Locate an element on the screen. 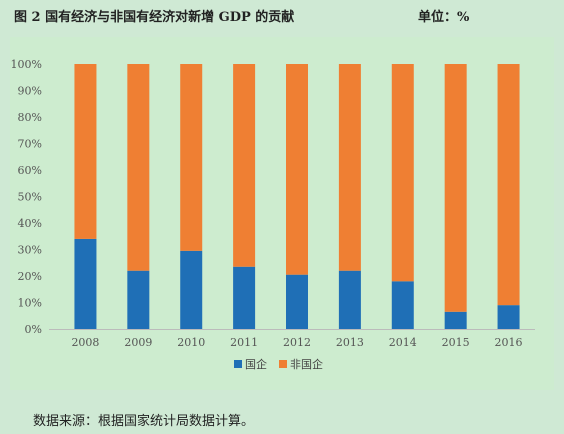  x-tick-label: 2011 is located at coordinates (244, 342).